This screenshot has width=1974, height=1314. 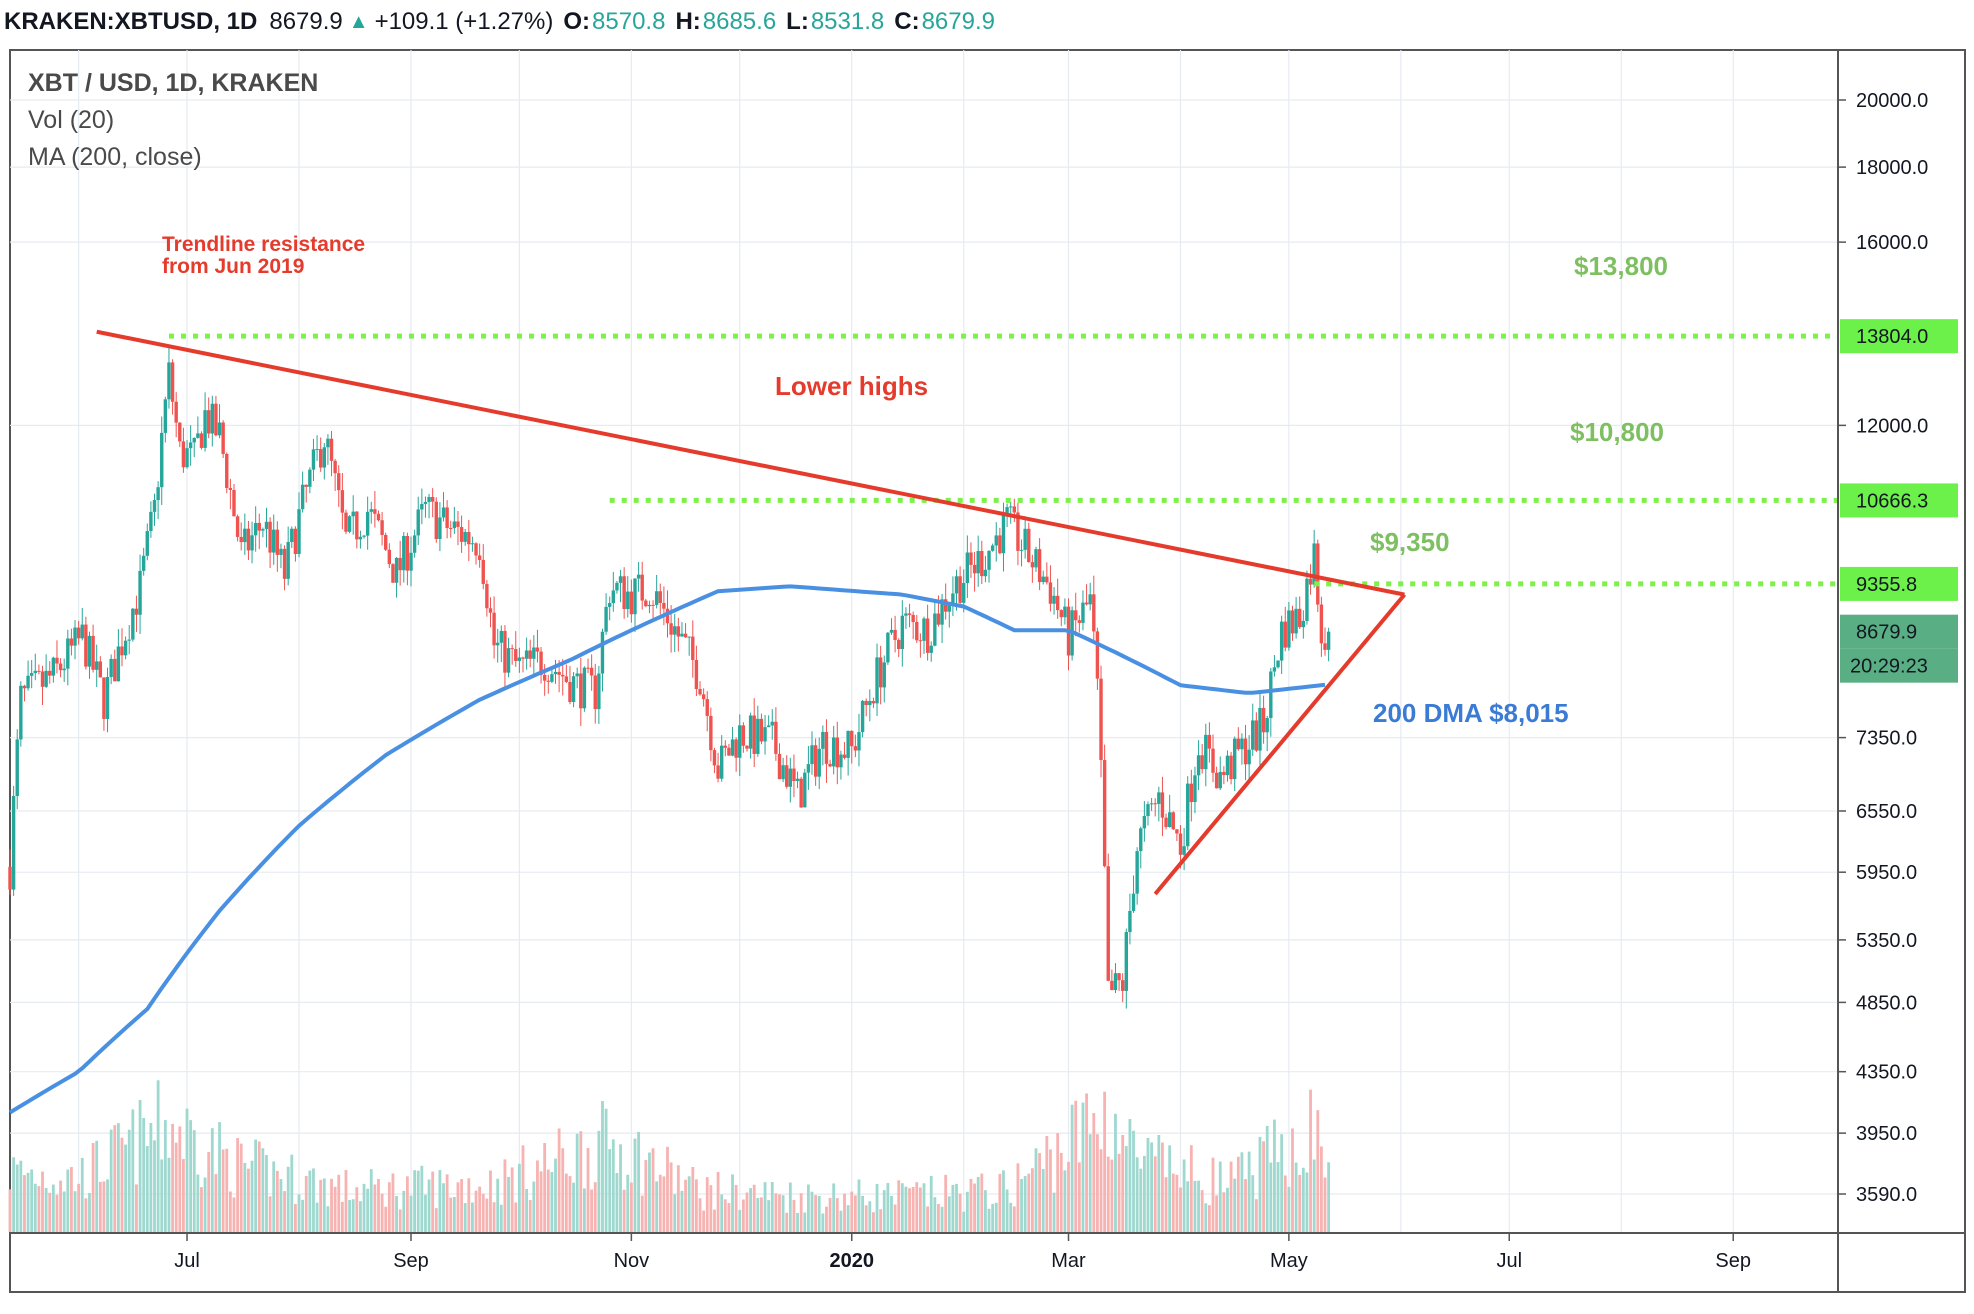 What do you see at coordinates (306, 21) in the screenshot?
I see `last-price: 8679.9` at bounding box center [306, 21].